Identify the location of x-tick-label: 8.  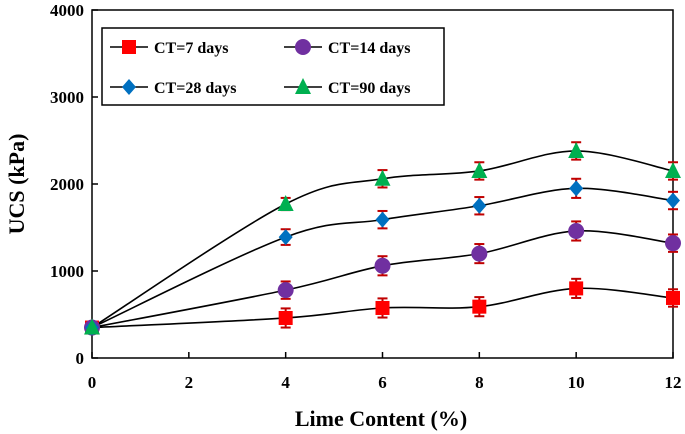
(479, 382).